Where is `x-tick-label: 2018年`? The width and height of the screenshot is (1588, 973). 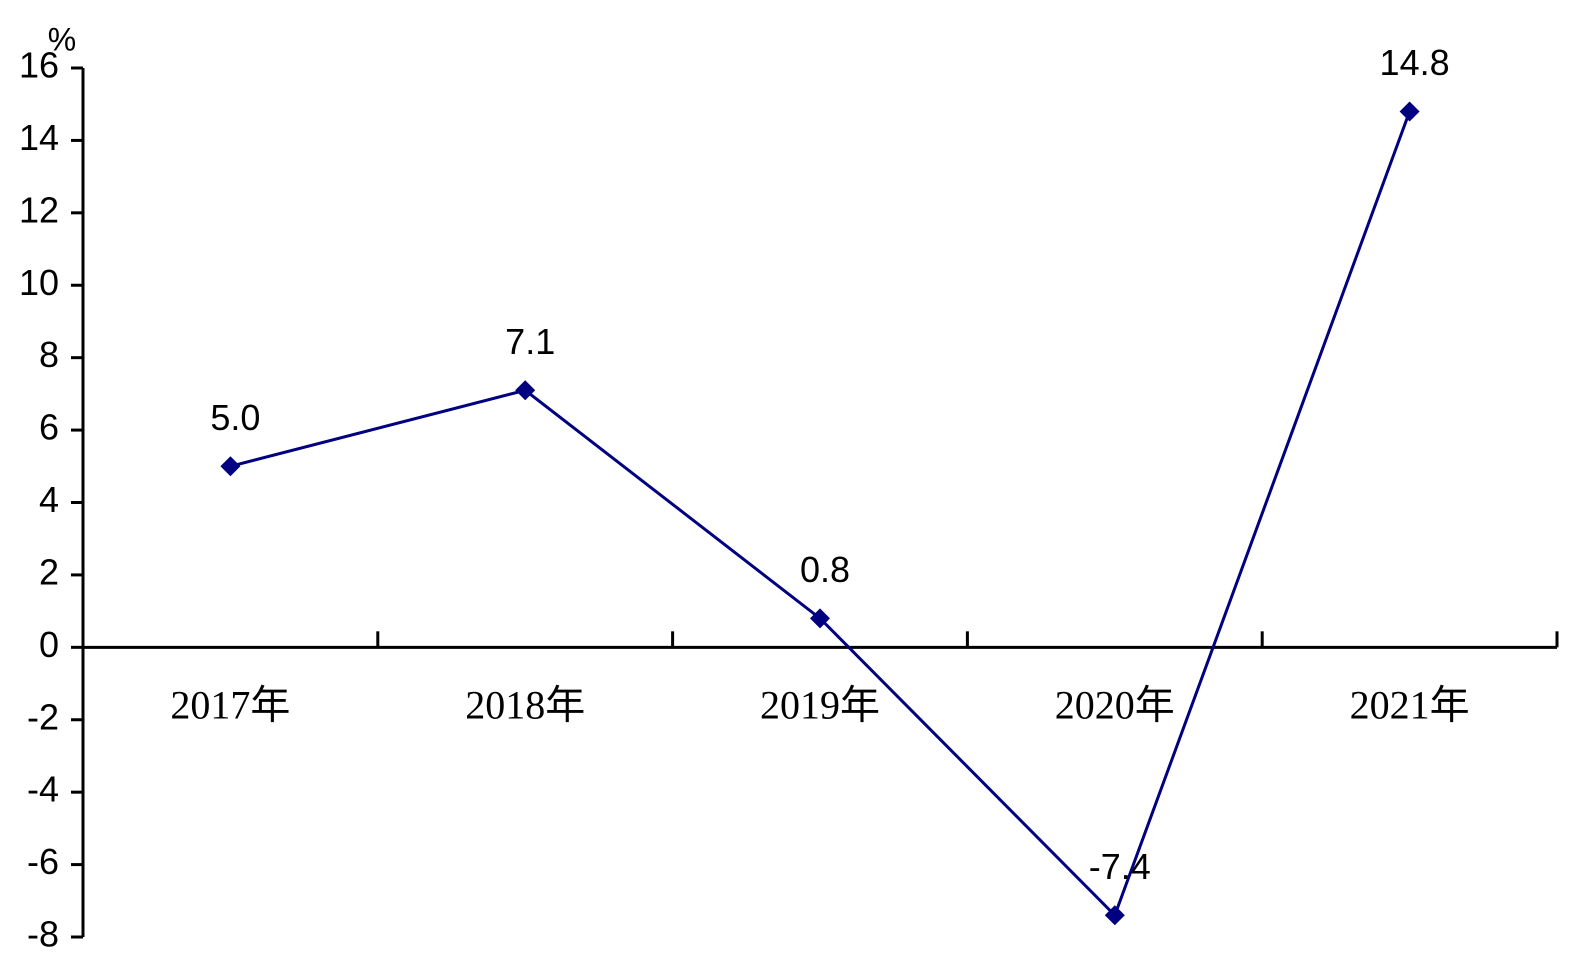 x-tick-label: 2018年 is located at coordinates (525, 705).